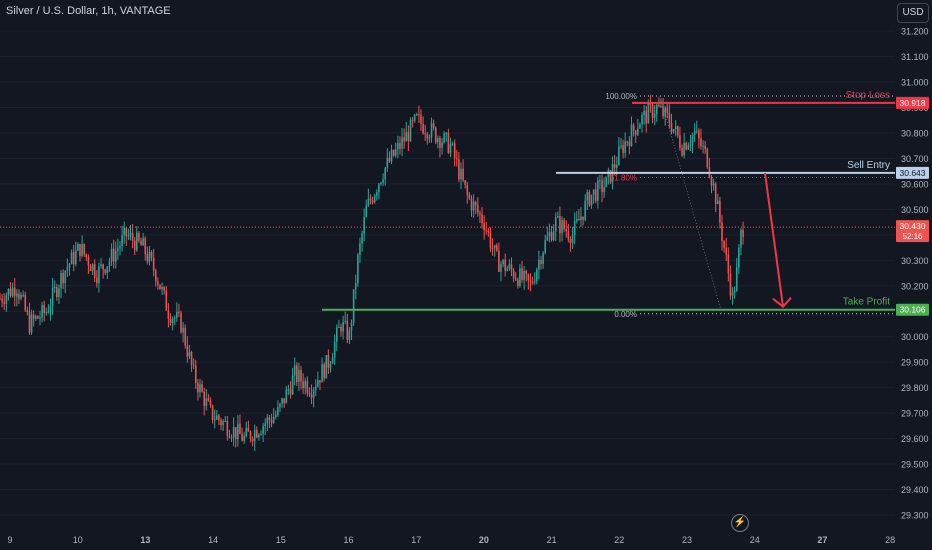 This screenshot has height=550, width=932. What do you see at coordinates (868, 165) in the screenshot?
I see `level-name: Sell Entry` at bounding box center [868, 165].